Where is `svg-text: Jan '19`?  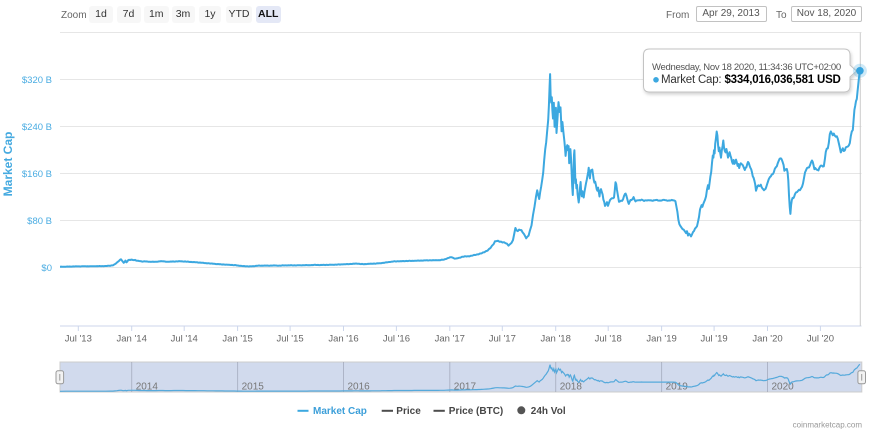
svg-text: Jan '19 is located at coordinates (661, 339).